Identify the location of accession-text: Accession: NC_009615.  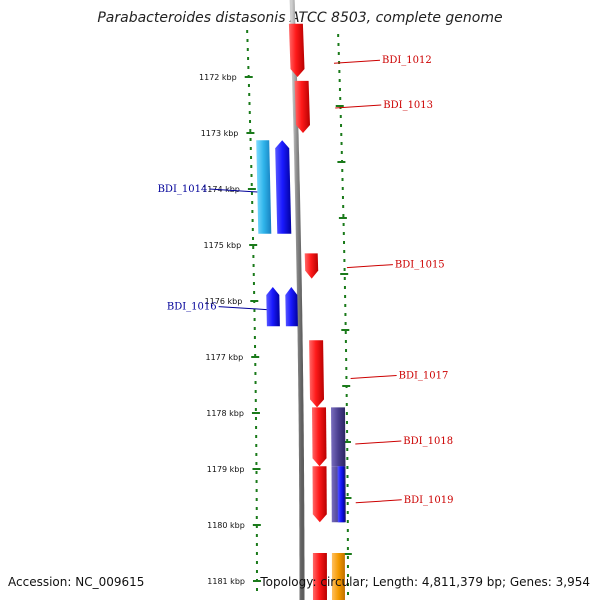
(76, 582).